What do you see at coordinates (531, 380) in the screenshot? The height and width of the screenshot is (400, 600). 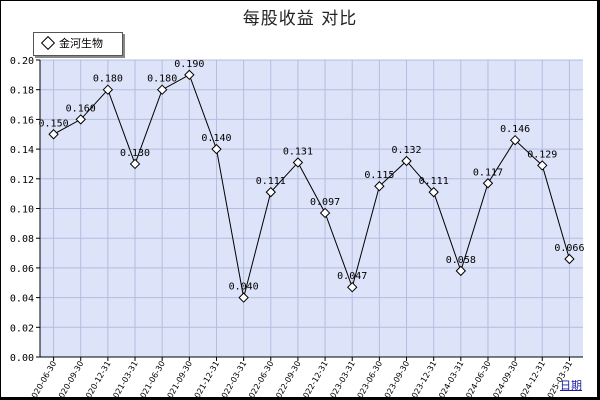 I see `x-tick-label: 2024-12-31` at bounding box center [531, 380].